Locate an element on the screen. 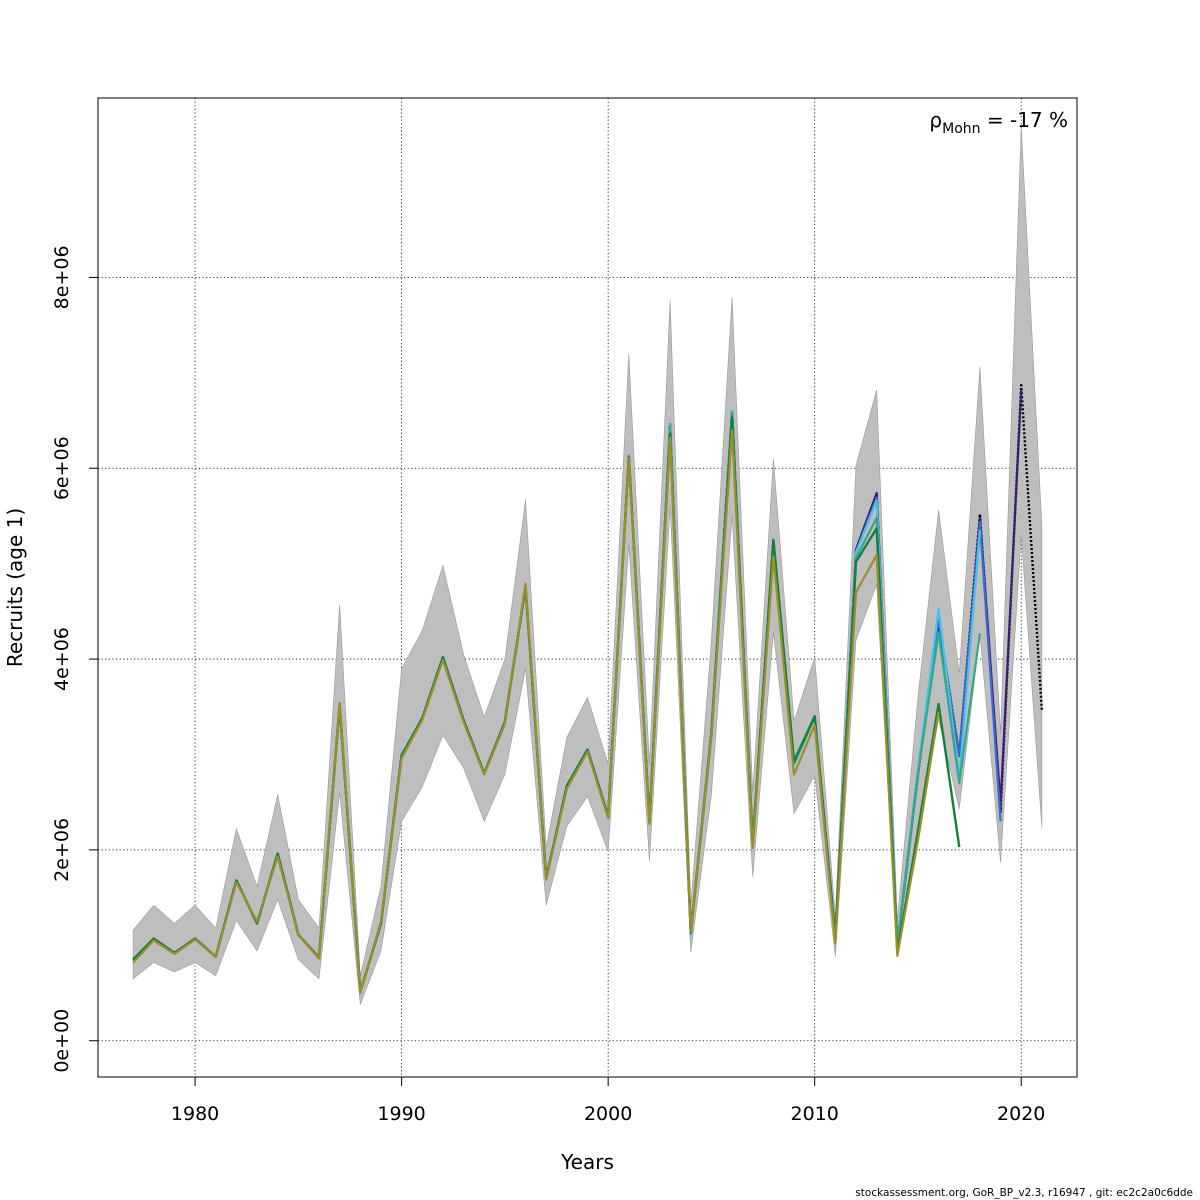 The height and width of the screenshot is (1200, 1200). y-tick-label: 8e+06 is located at coordinates (62, 277).